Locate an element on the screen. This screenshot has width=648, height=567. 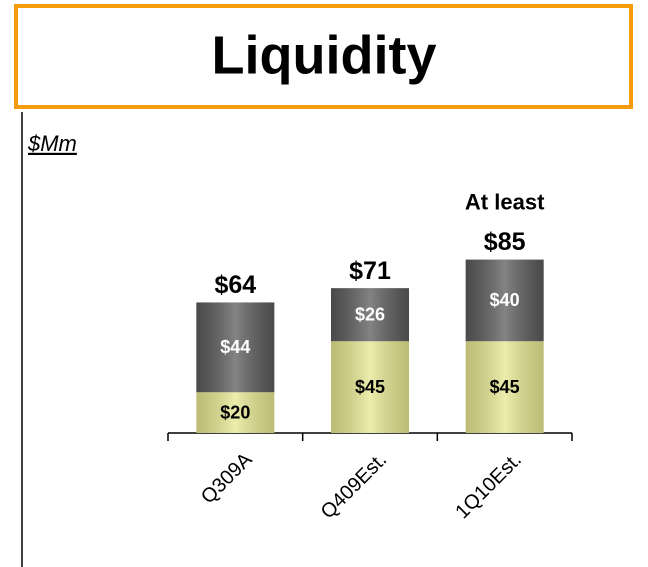
annotation: At least is located at coordinates (505, 201).